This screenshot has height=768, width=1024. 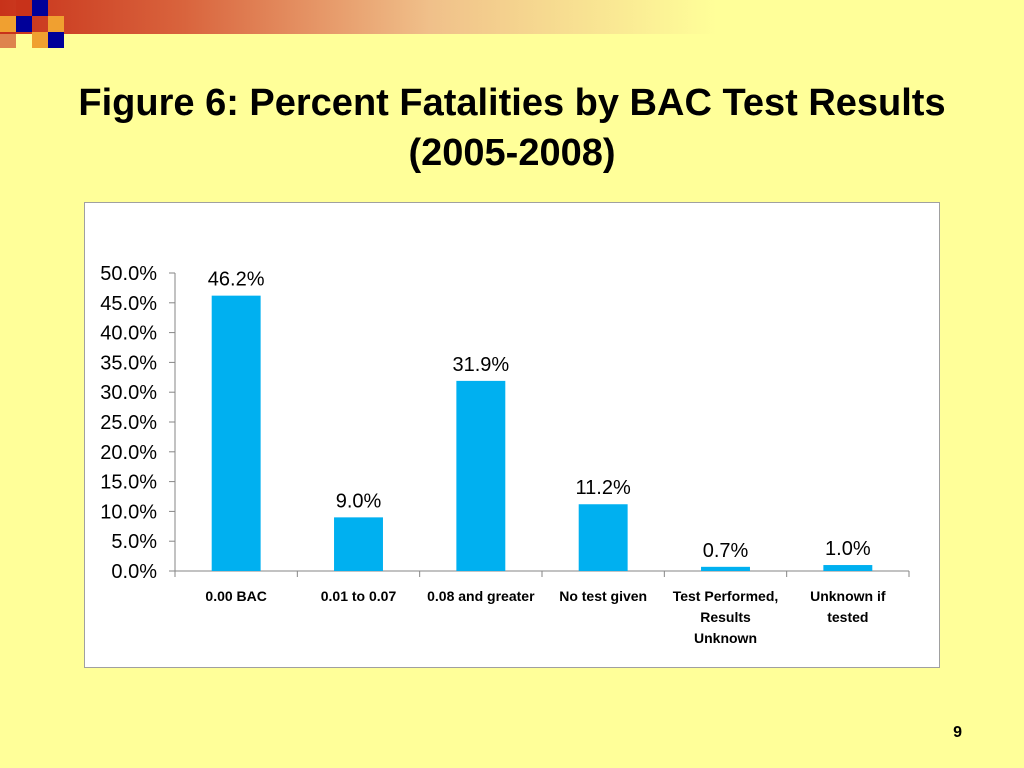 I want to click on y-tick-label: 40.0%, so click(x=128, y=334).